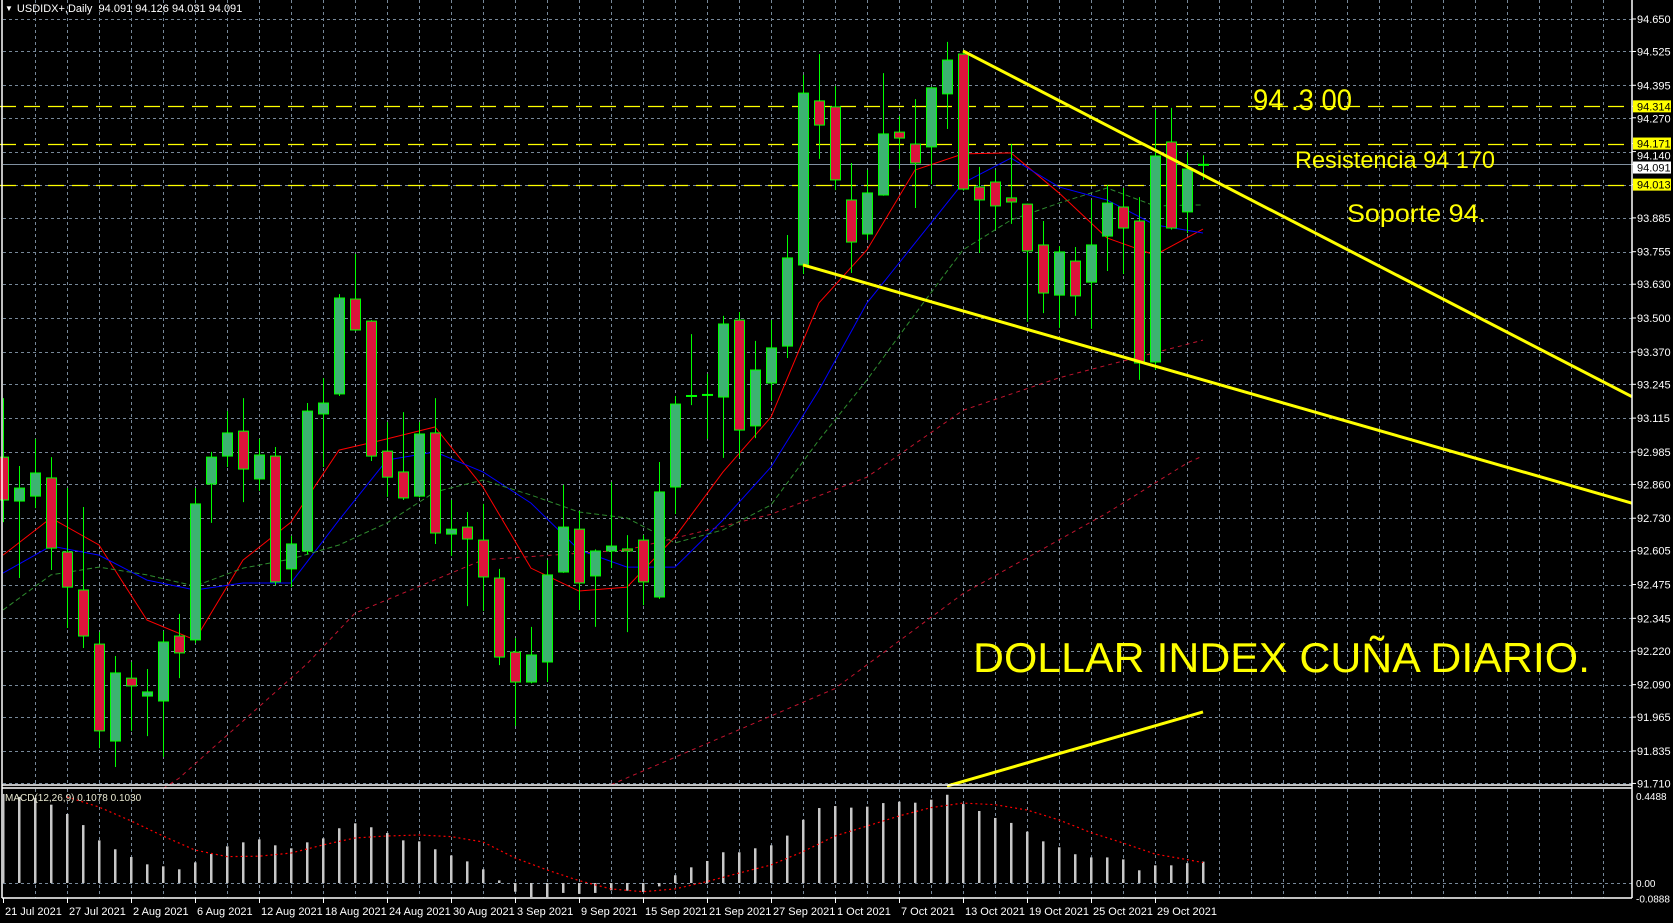 The width and height of the screenshot is (1673, 923). What do you see at coordinates (9, 8) in the screenshot?
I see `triangle-down-icon: ▼` at bounding box center [9, 8].